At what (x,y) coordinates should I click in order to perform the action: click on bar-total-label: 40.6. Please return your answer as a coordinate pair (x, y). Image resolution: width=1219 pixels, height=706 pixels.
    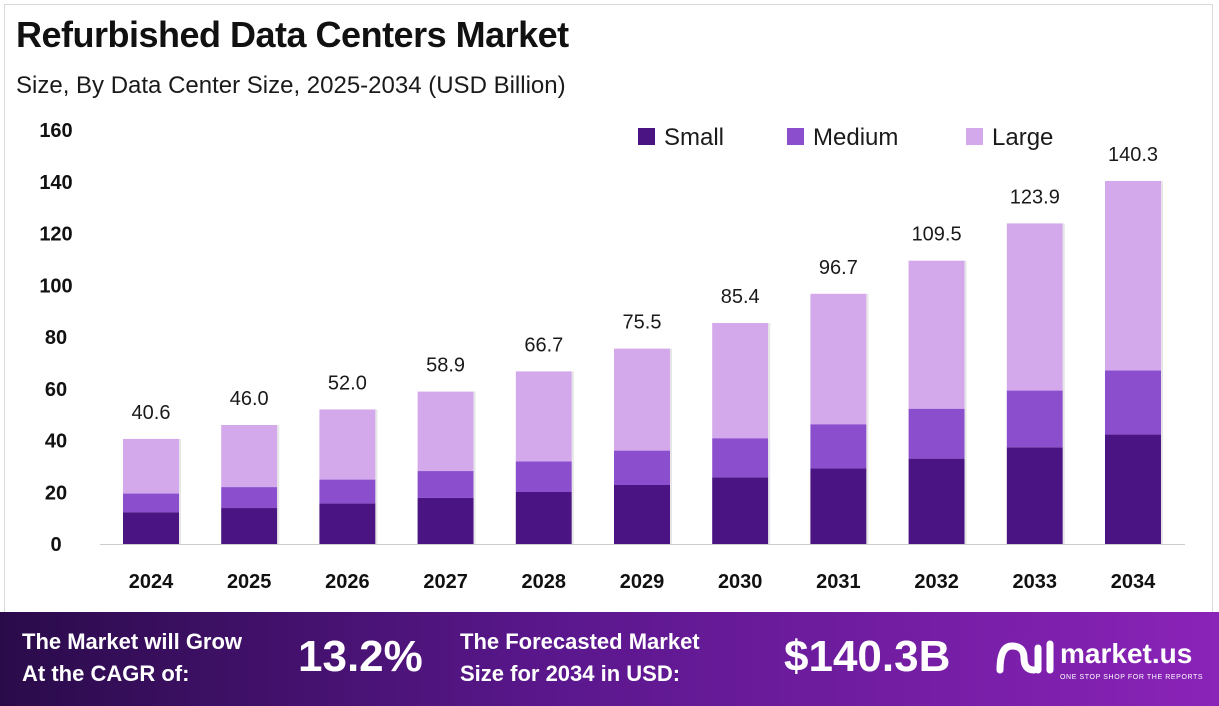
    Looking at the image, I should click on (151, 413).